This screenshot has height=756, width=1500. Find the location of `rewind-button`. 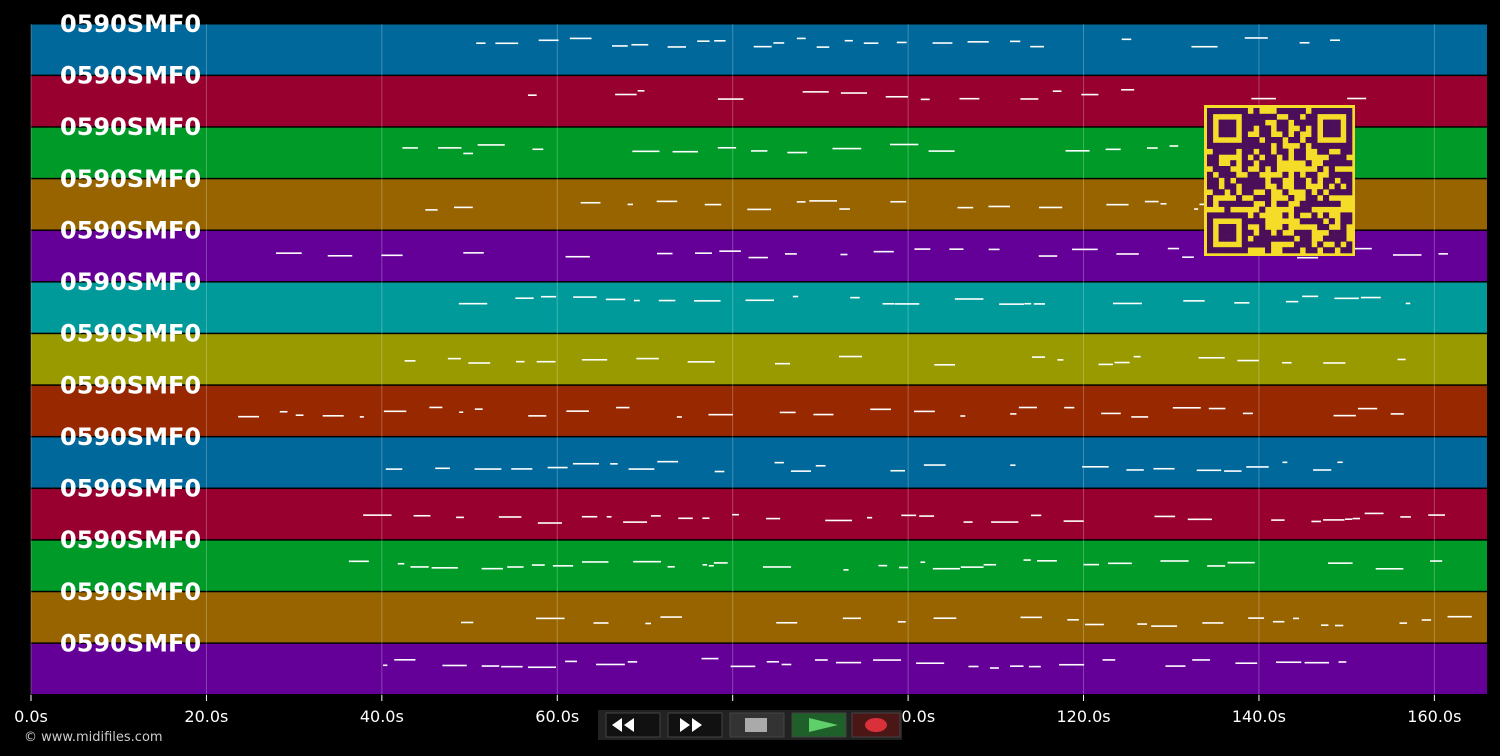

rewind-button is located at coordinates (633, 725).